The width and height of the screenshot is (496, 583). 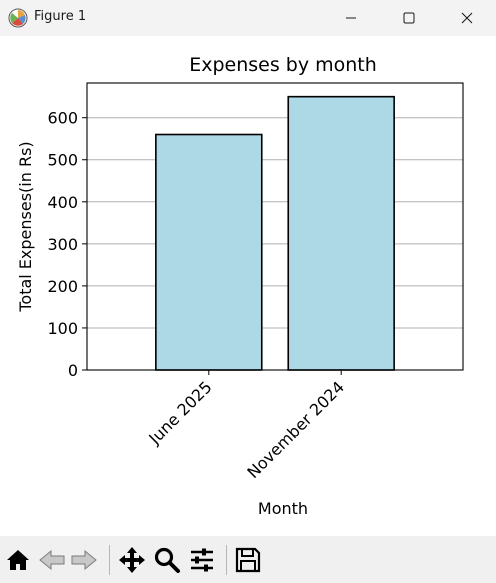 I want to click on save-button, so click(x=248, y=560).